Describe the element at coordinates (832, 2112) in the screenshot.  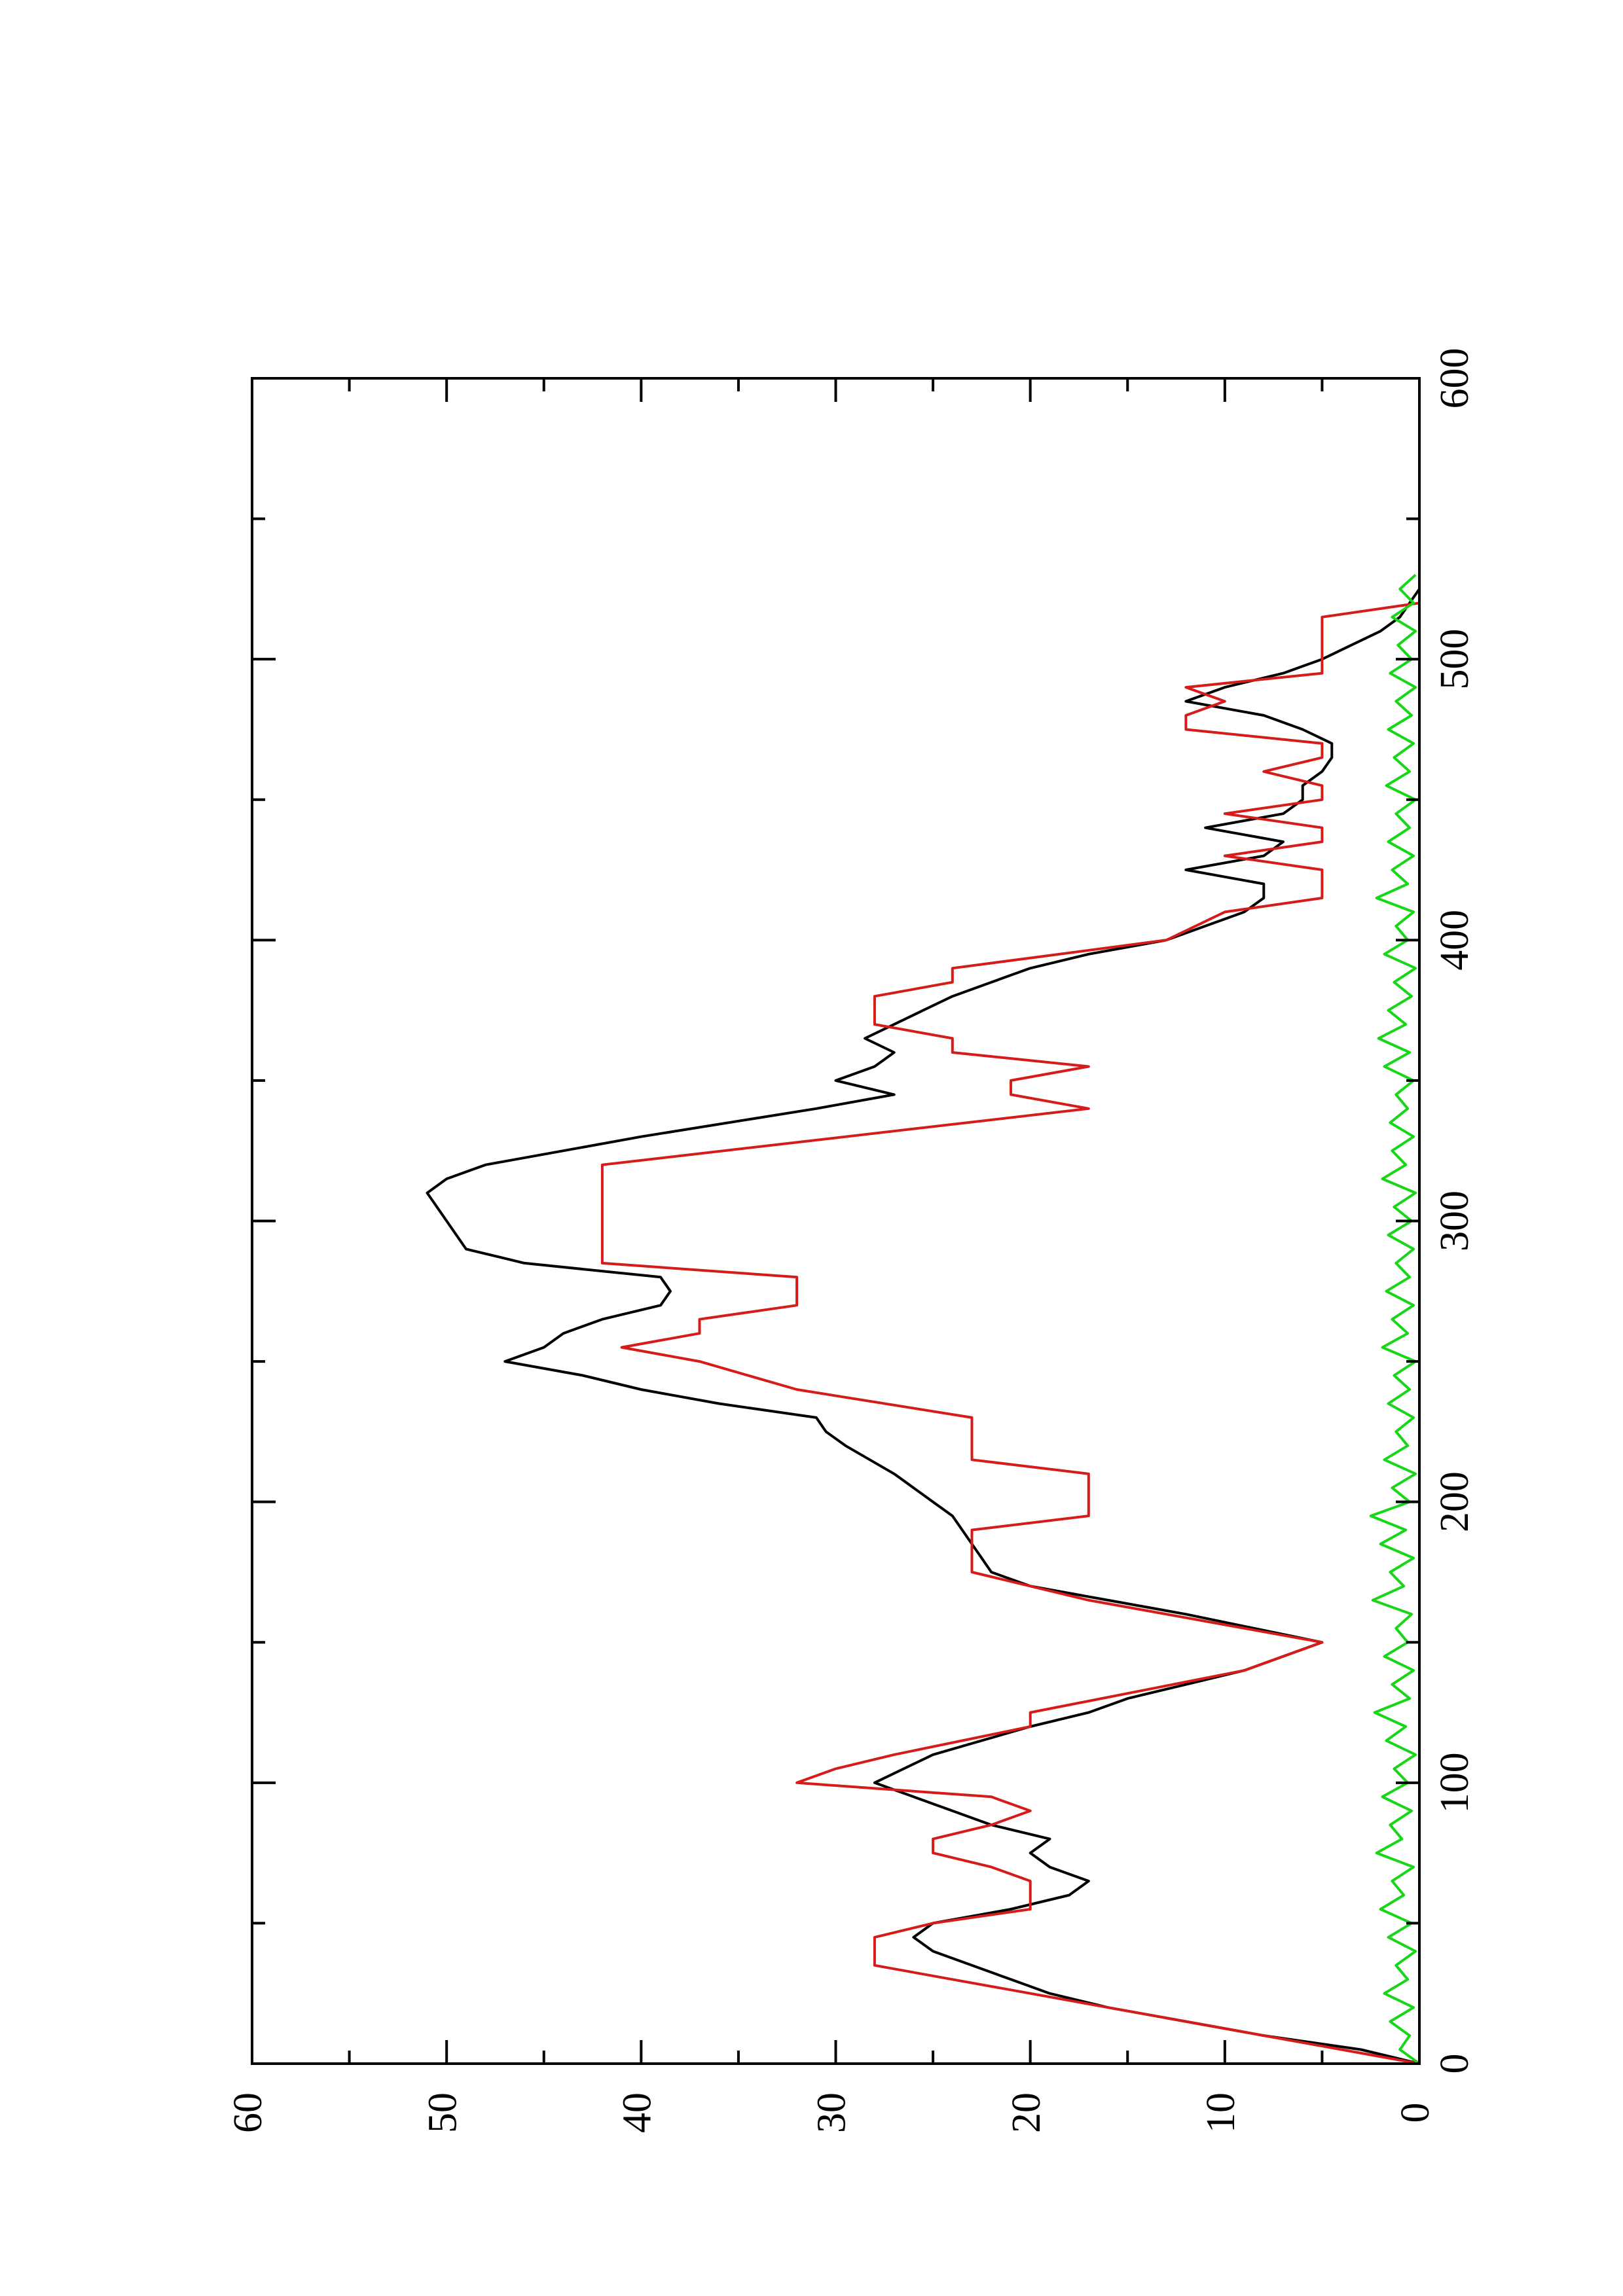
I see `y-tick-label: 30` at that location.